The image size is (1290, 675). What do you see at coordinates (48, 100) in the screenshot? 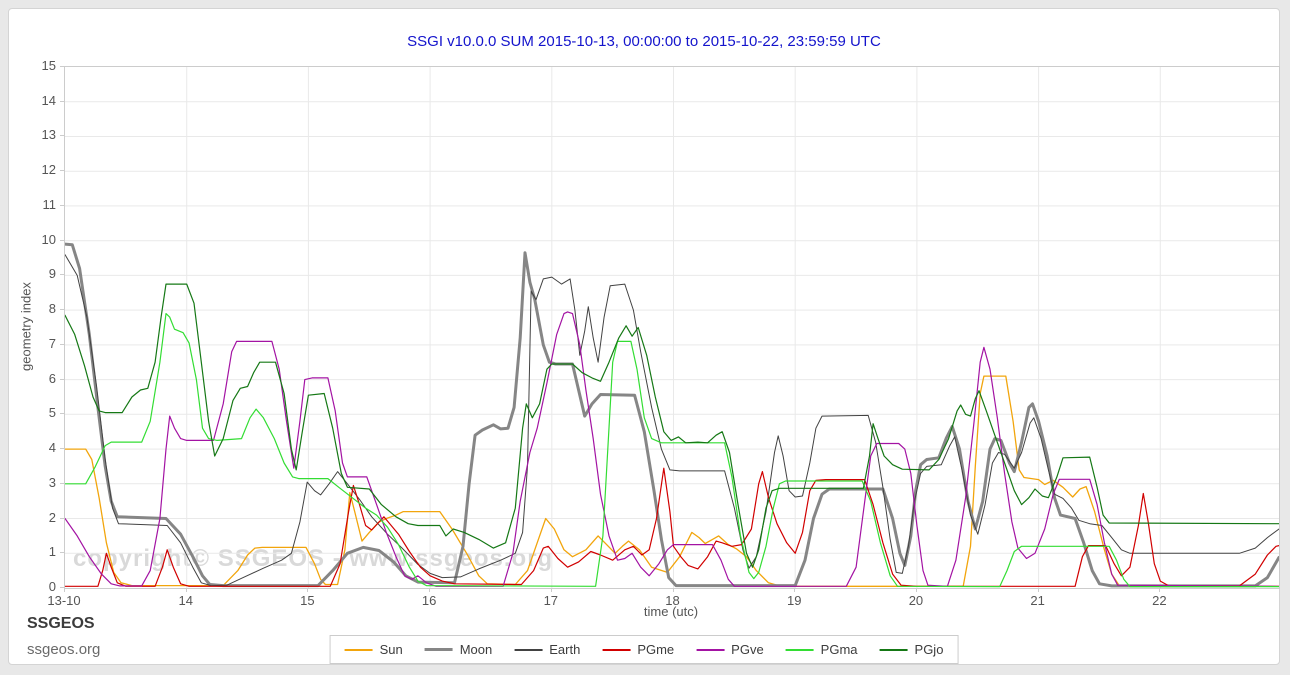
I see `y-tick-14: 14` at bounding box center [48, 100].